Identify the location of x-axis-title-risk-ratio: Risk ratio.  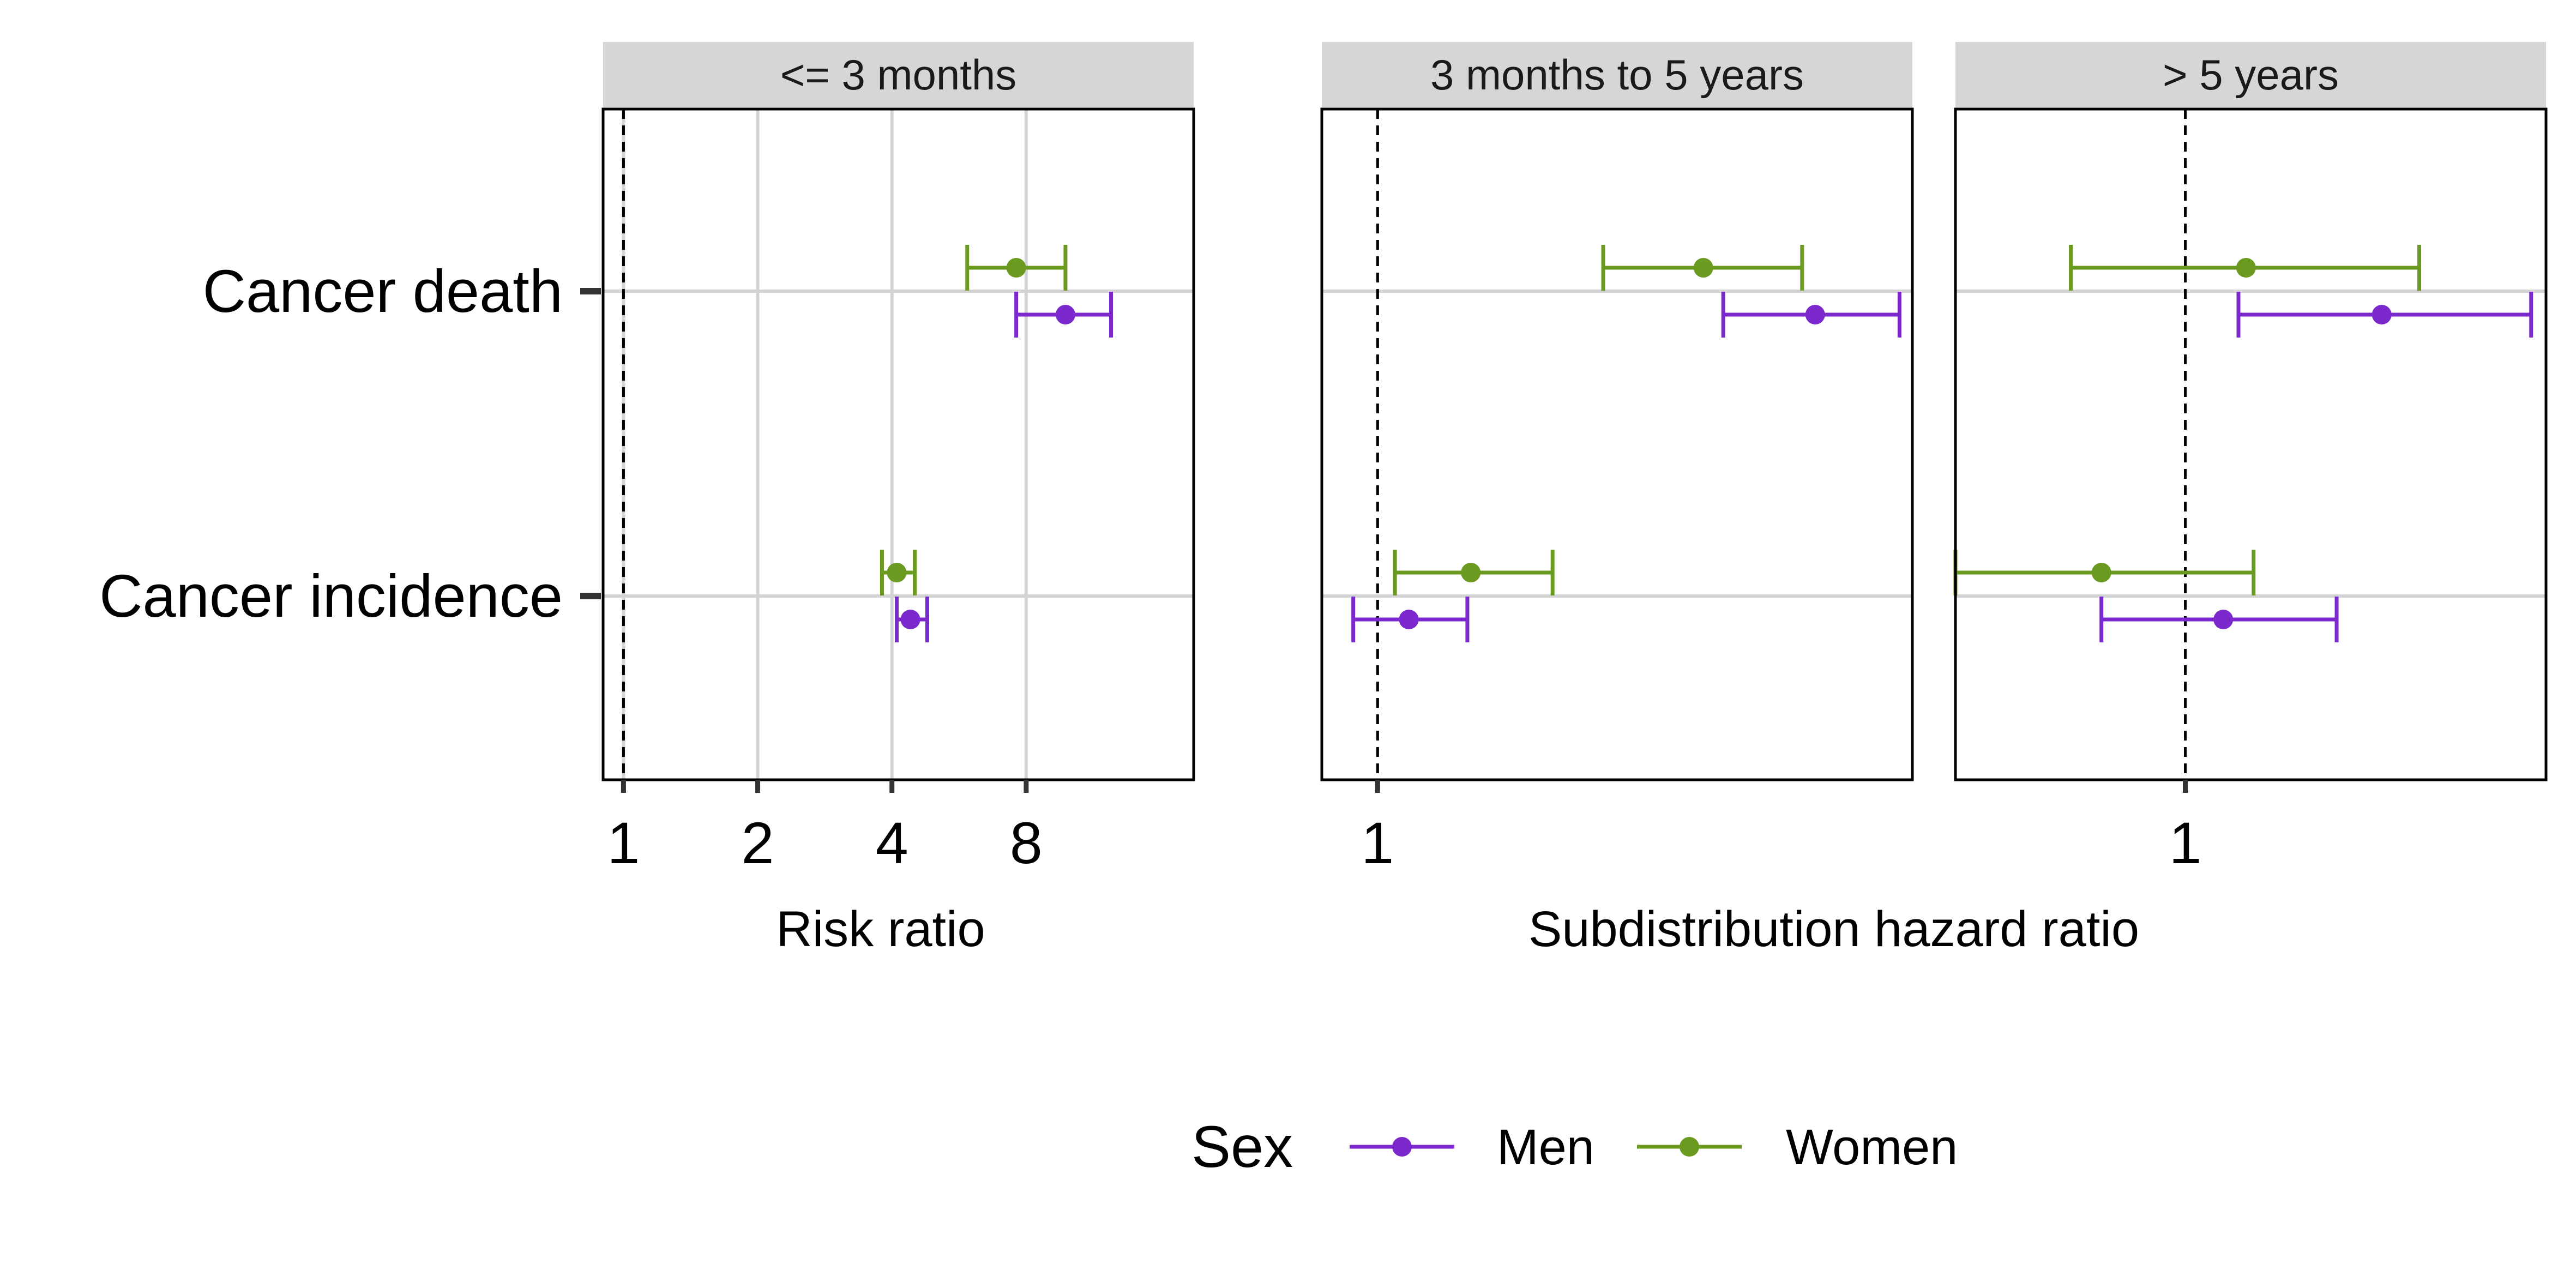
(880, 929).